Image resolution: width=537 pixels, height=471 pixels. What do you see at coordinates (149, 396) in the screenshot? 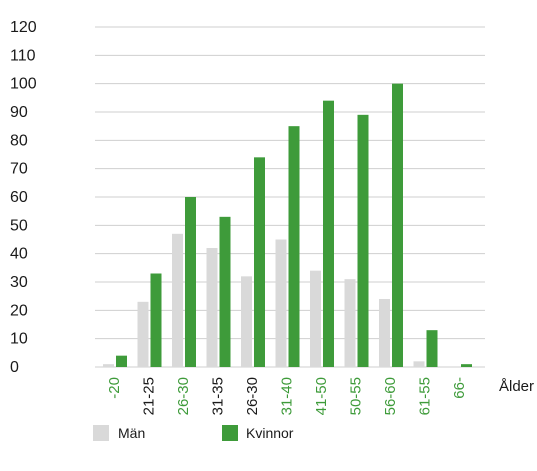
I see `x-tick-label: 21-25` at bounding box center [149, 396].